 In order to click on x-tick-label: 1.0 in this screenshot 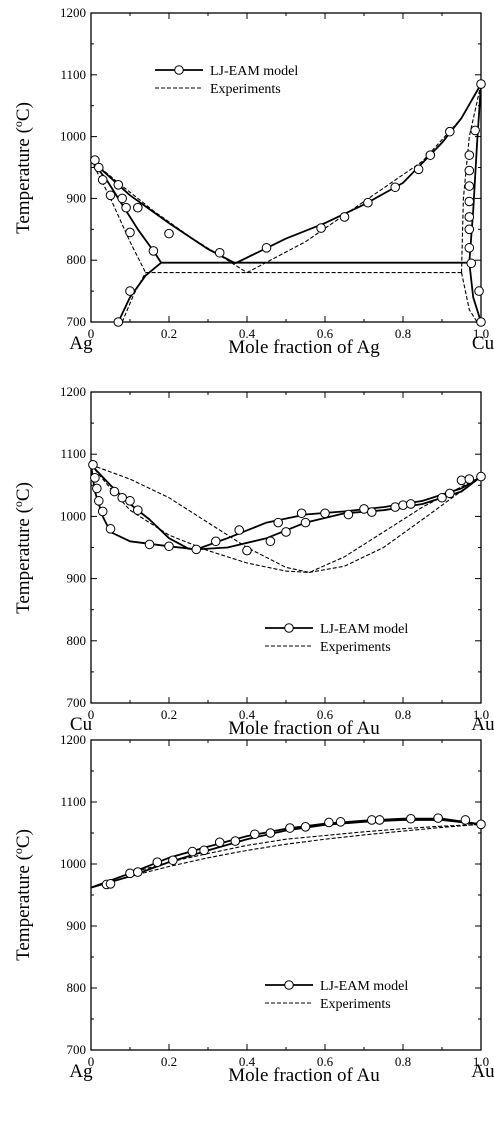, I will do `click(481, 1061)`.